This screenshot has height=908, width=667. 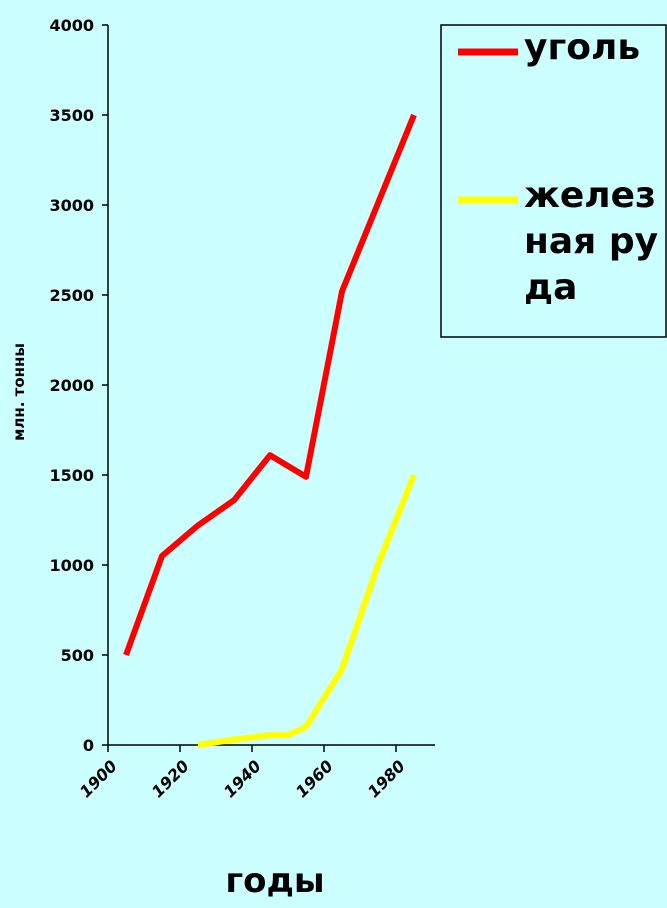 What do you see at coordinates (386, 778) in the screenshot?
I see `x-tick-label: 1980` at bounding box center [386, 778].